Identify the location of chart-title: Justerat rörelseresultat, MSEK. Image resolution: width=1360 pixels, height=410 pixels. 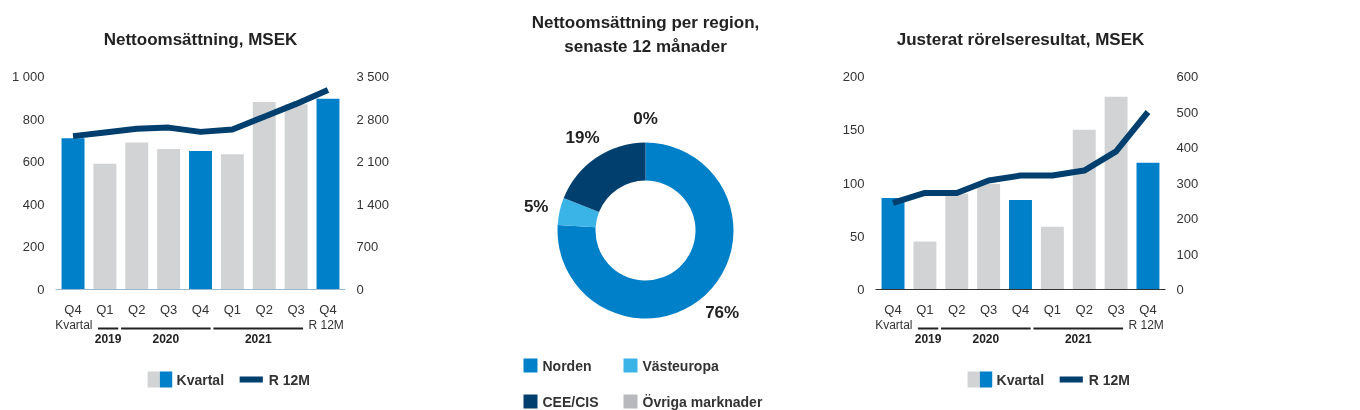
(1020, 39).